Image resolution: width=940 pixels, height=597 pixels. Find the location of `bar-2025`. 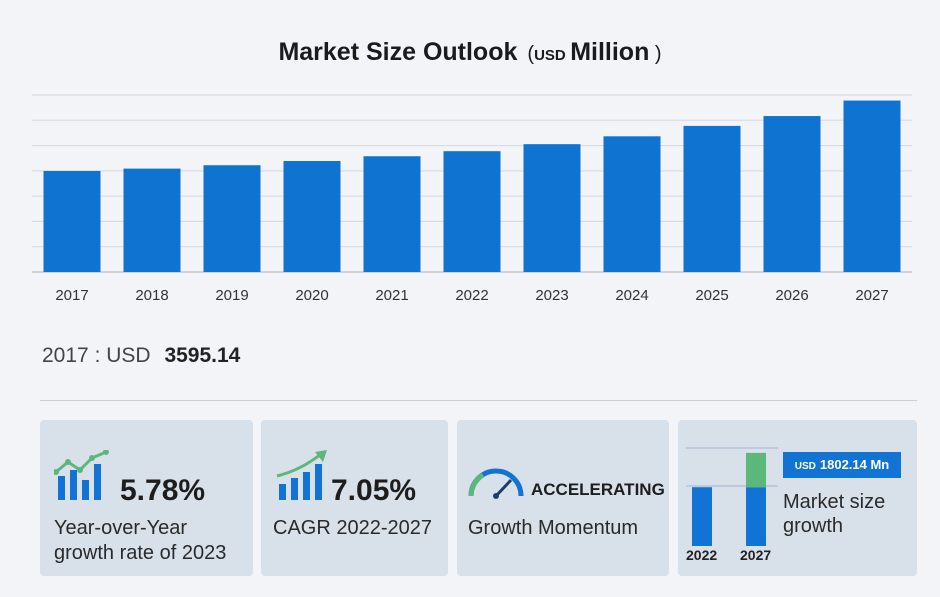

bar-2025 is located at coordinates (712, 199).